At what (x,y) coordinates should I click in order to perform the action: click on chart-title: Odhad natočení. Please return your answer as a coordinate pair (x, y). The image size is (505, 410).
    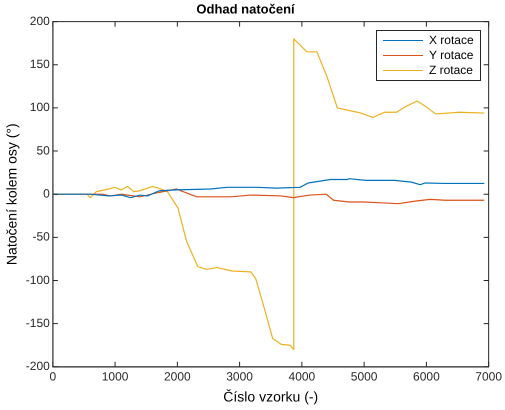
    Looking at the image, I should click on (245, 8).